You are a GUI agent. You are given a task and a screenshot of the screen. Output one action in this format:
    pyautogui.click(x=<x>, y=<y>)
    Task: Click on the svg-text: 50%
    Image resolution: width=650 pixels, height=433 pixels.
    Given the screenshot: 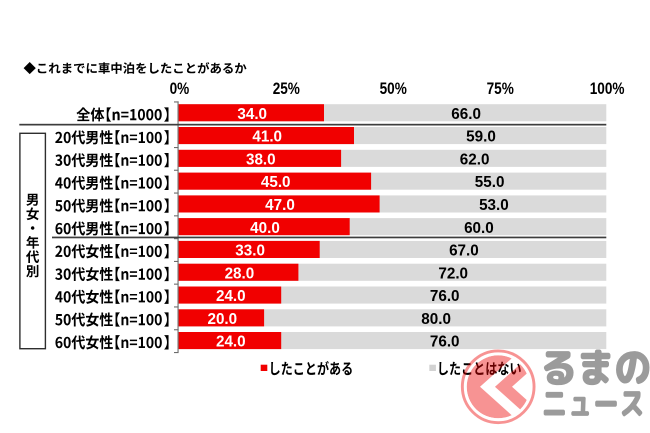 What is the action you would take?
    pyautogui.click(x=393, y=89)
    